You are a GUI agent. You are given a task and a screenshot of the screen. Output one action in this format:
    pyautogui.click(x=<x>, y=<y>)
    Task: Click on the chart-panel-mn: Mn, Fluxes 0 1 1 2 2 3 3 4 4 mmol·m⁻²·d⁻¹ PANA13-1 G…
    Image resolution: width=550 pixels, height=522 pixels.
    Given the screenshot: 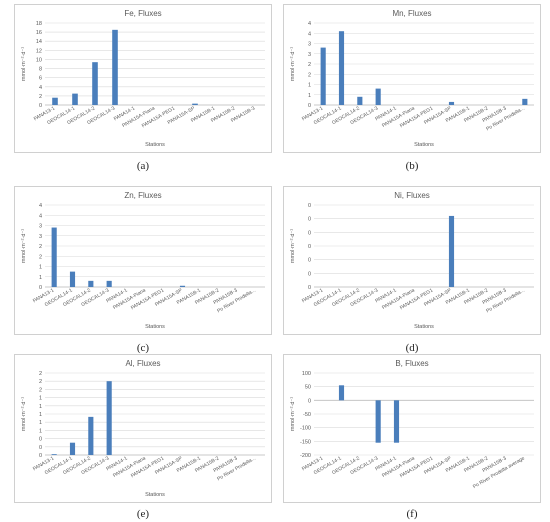 What is the action you would take?
    pyautogui.click(x=412, y=78)
    